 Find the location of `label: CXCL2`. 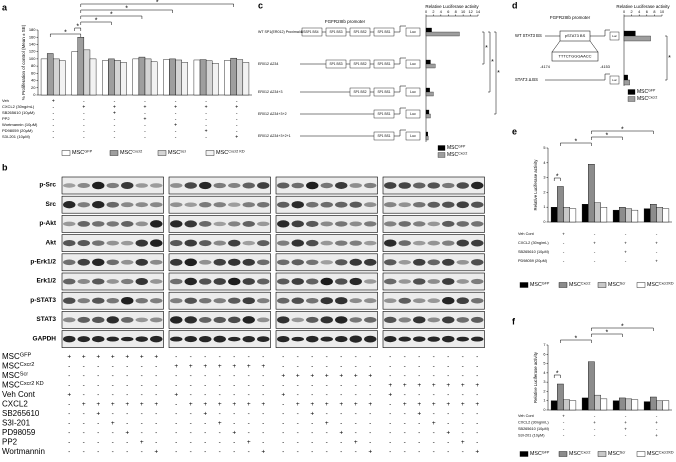

label: CXCL2 is located at coordinates (15, 404).